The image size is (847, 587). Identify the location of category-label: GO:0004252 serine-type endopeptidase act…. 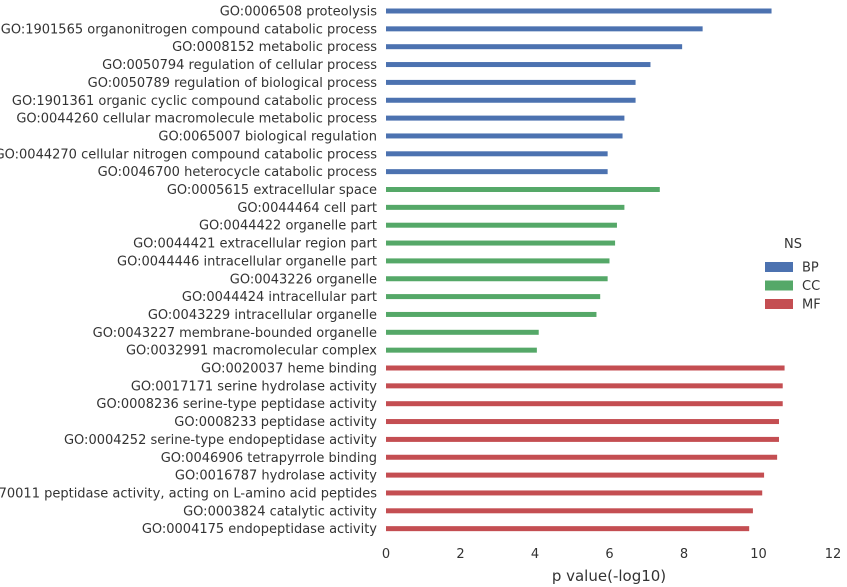
(220, 440).